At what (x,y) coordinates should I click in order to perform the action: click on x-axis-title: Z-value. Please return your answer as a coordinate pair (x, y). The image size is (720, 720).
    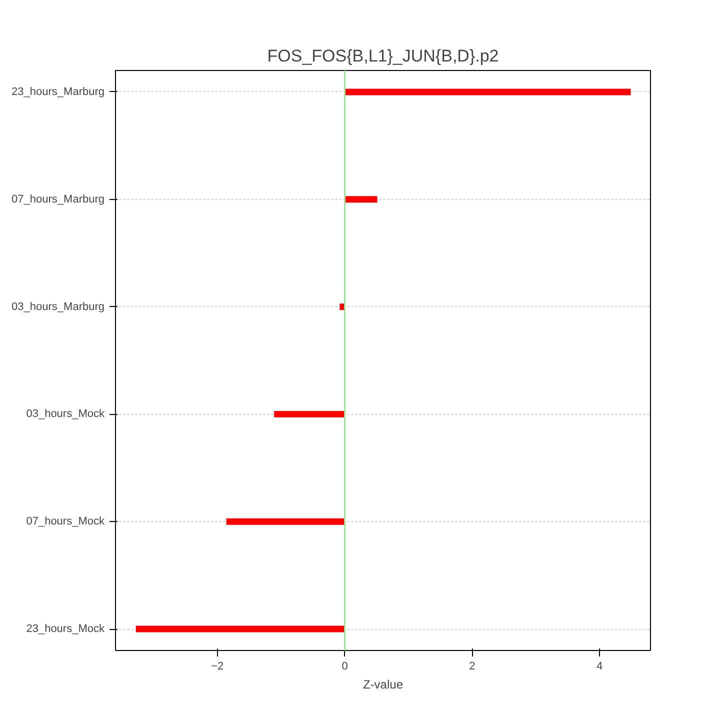
    Looking at the image, I should click on (383, 685).